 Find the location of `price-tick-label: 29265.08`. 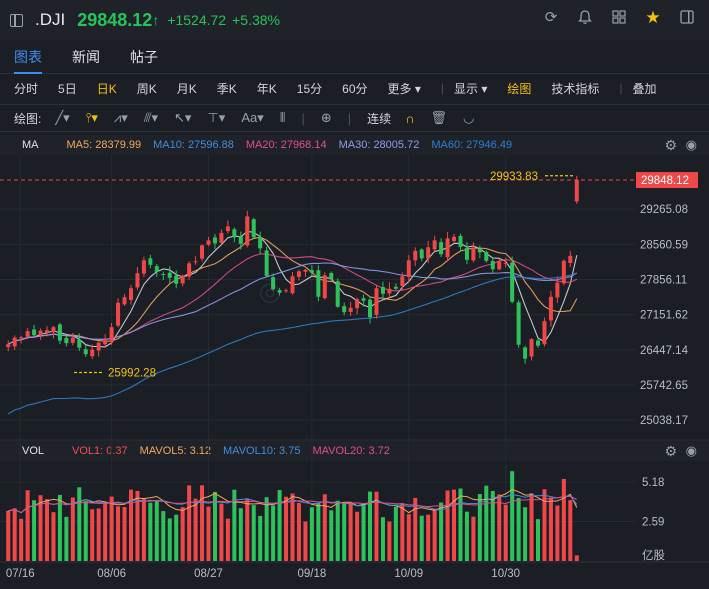

price-tick-label: 29265.08 is located at coordinates (664, 210).